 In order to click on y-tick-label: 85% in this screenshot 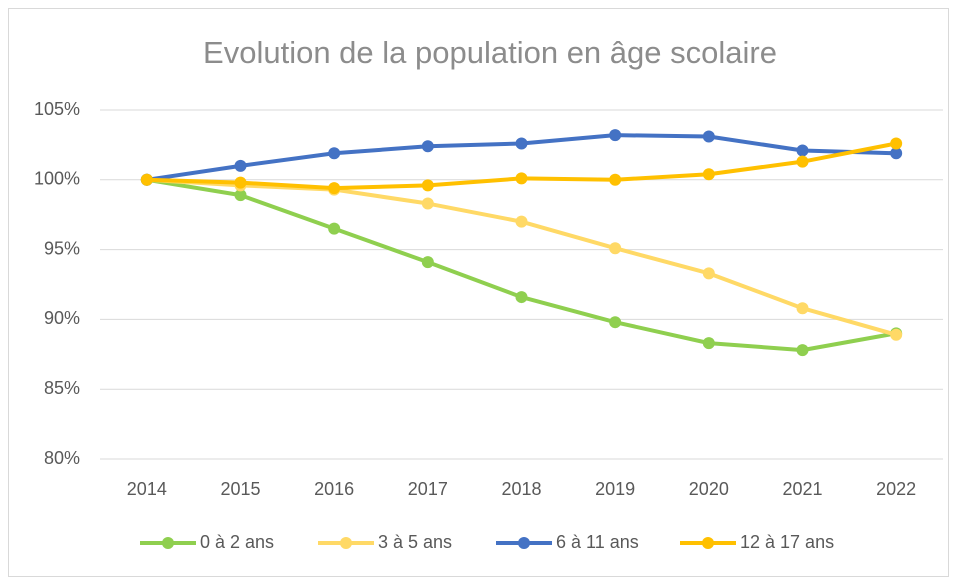, I will do `click(62, 388)`.